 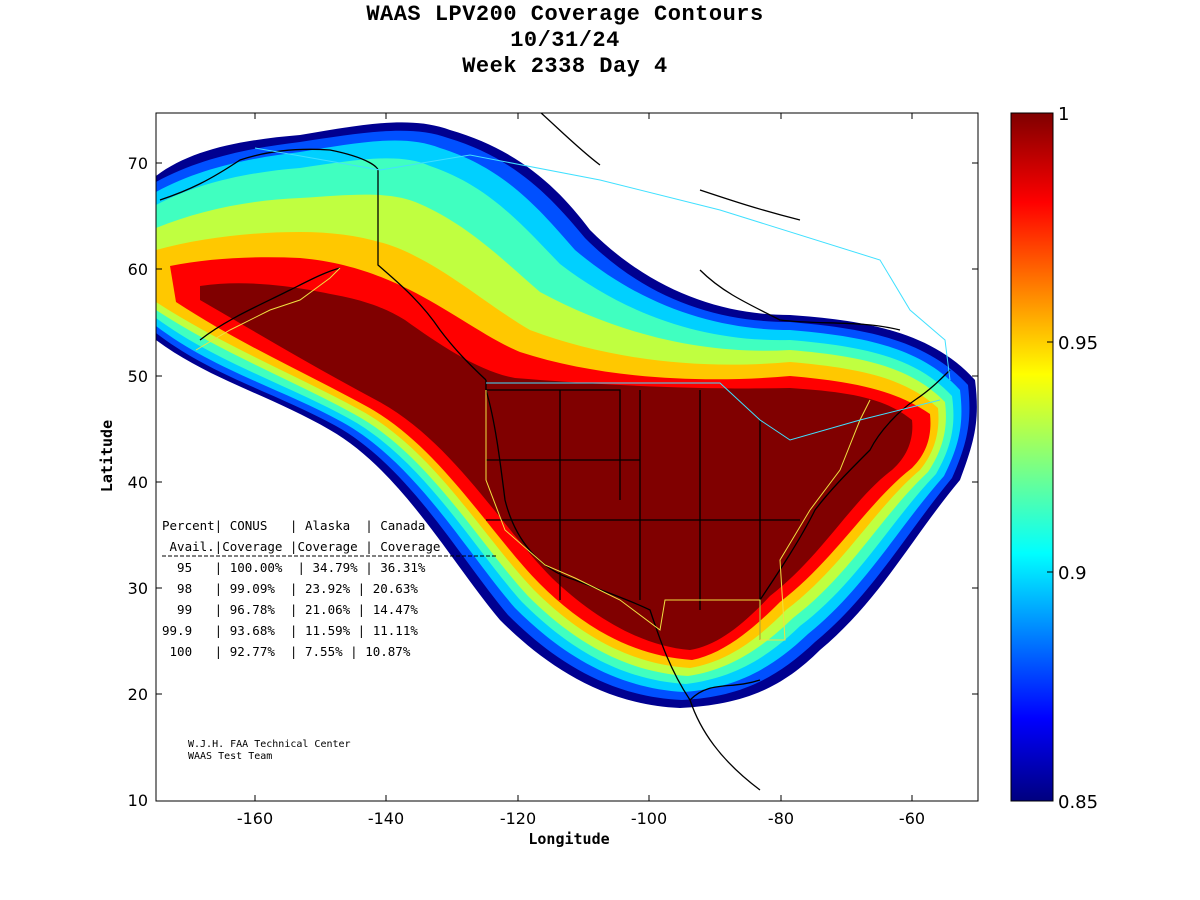 What do you see at coordinates (1078, 343) in the screenshot?
I see `colorbar-tick: 0.95` at bounding box center [1078, 343].